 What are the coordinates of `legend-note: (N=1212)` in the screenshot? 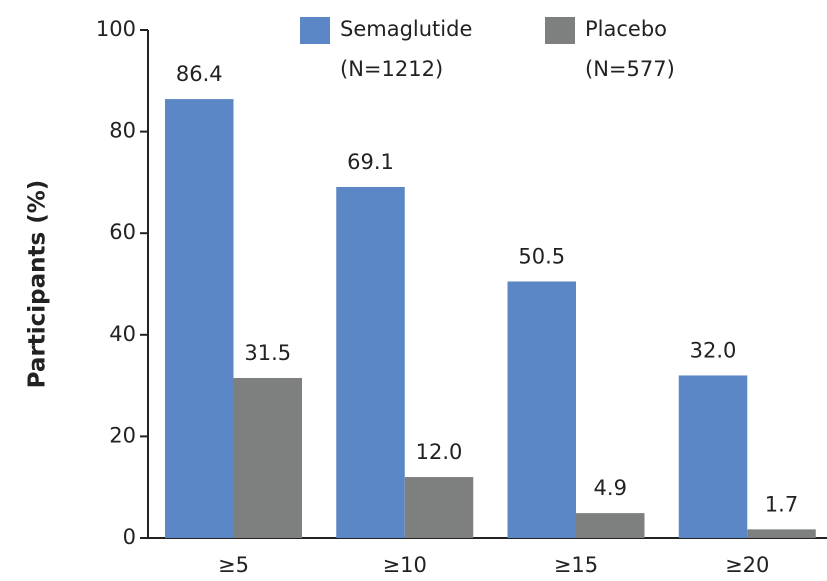 It's located at (391, 69).